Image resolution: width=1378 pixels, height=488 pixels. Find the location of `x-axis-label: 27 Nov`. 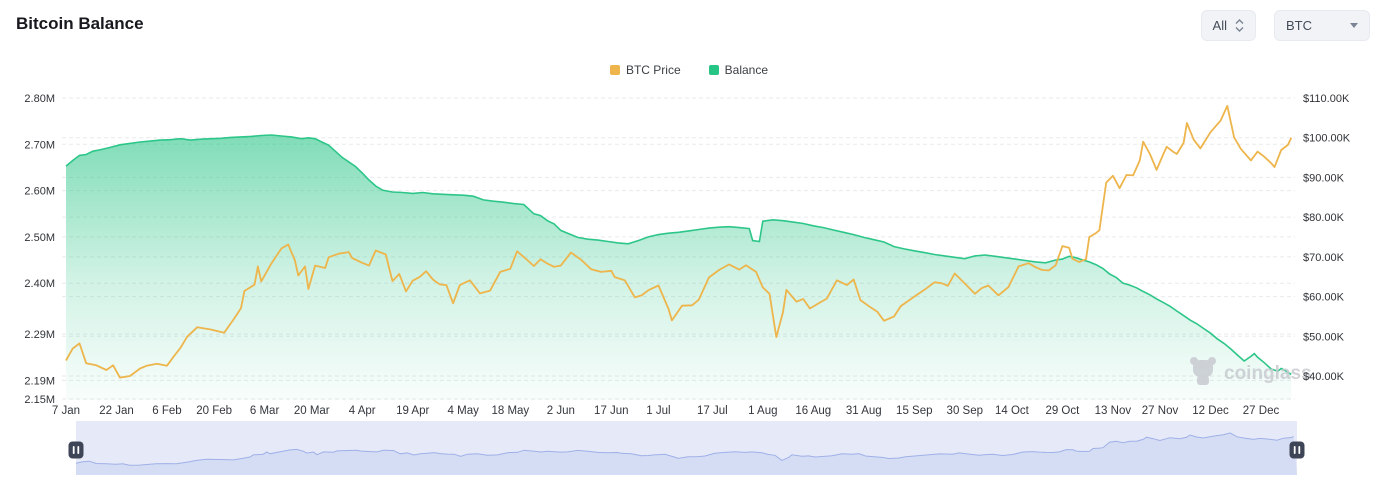

x-axis-label: 27 Nov is located at coordinates (1160, 411).